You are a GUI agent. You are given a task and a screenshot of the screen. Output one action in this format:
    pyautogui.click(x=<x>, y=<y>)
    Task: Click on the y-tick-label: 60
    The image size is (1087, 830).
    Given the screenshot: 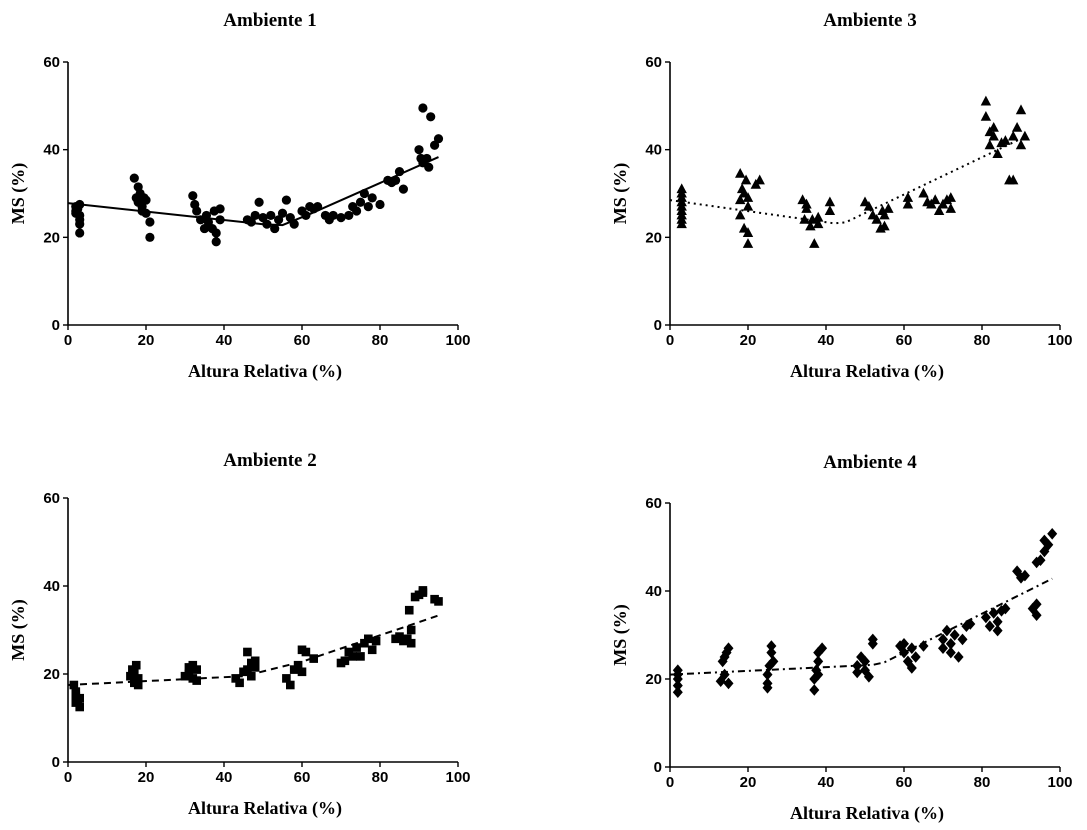 What is the action you would take?
    pyautogui.click(x=51, y=62)
    